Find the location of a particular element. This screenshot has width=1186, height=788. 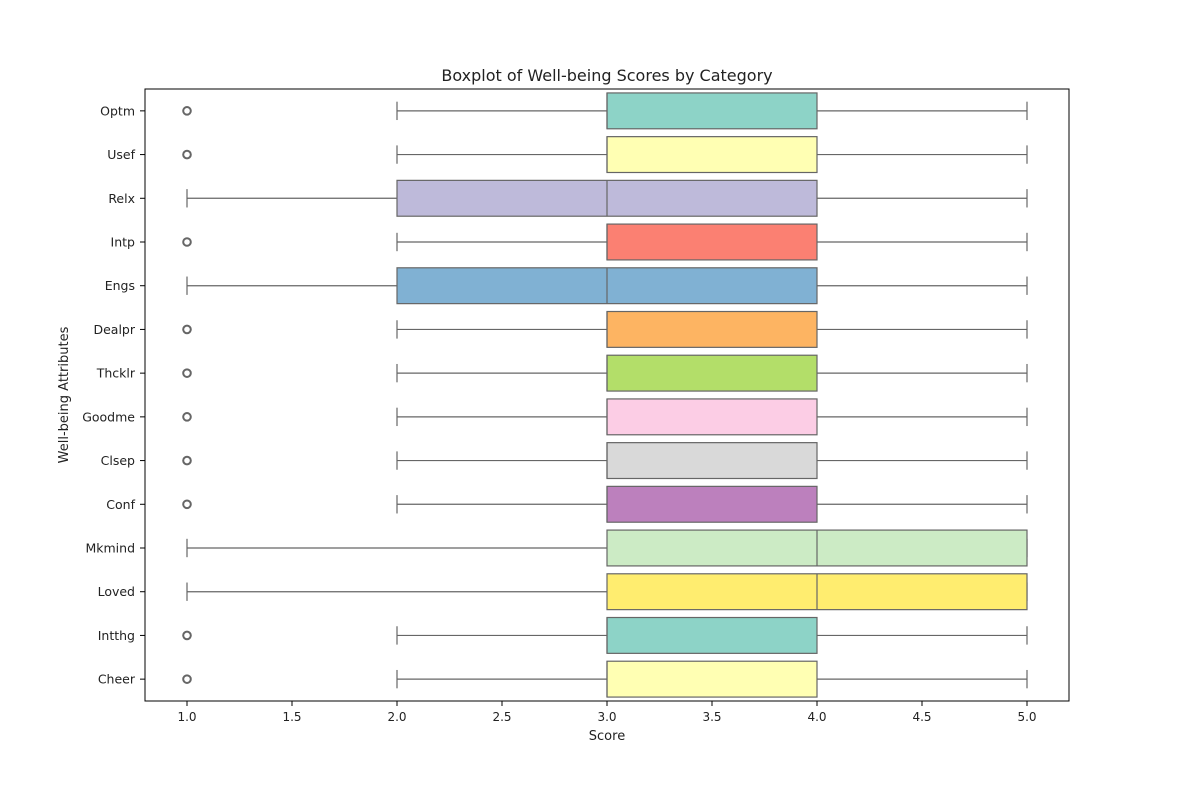

box-group-usef is located at coordinates (605, 155).